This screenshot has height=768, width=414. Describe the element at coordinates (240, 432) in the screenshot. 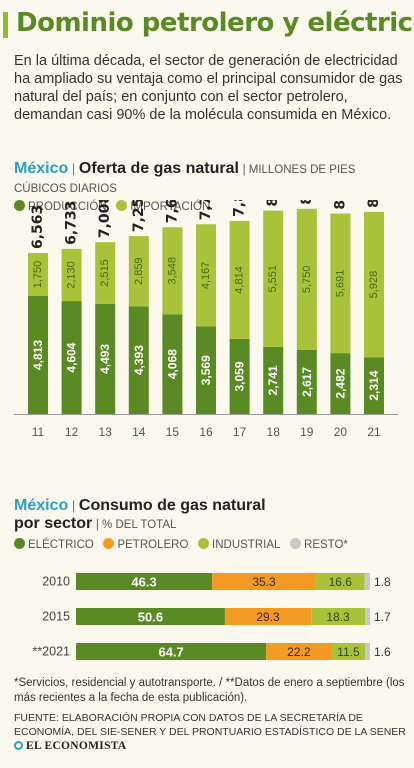

I see `tick-label-17: 17` at that location.